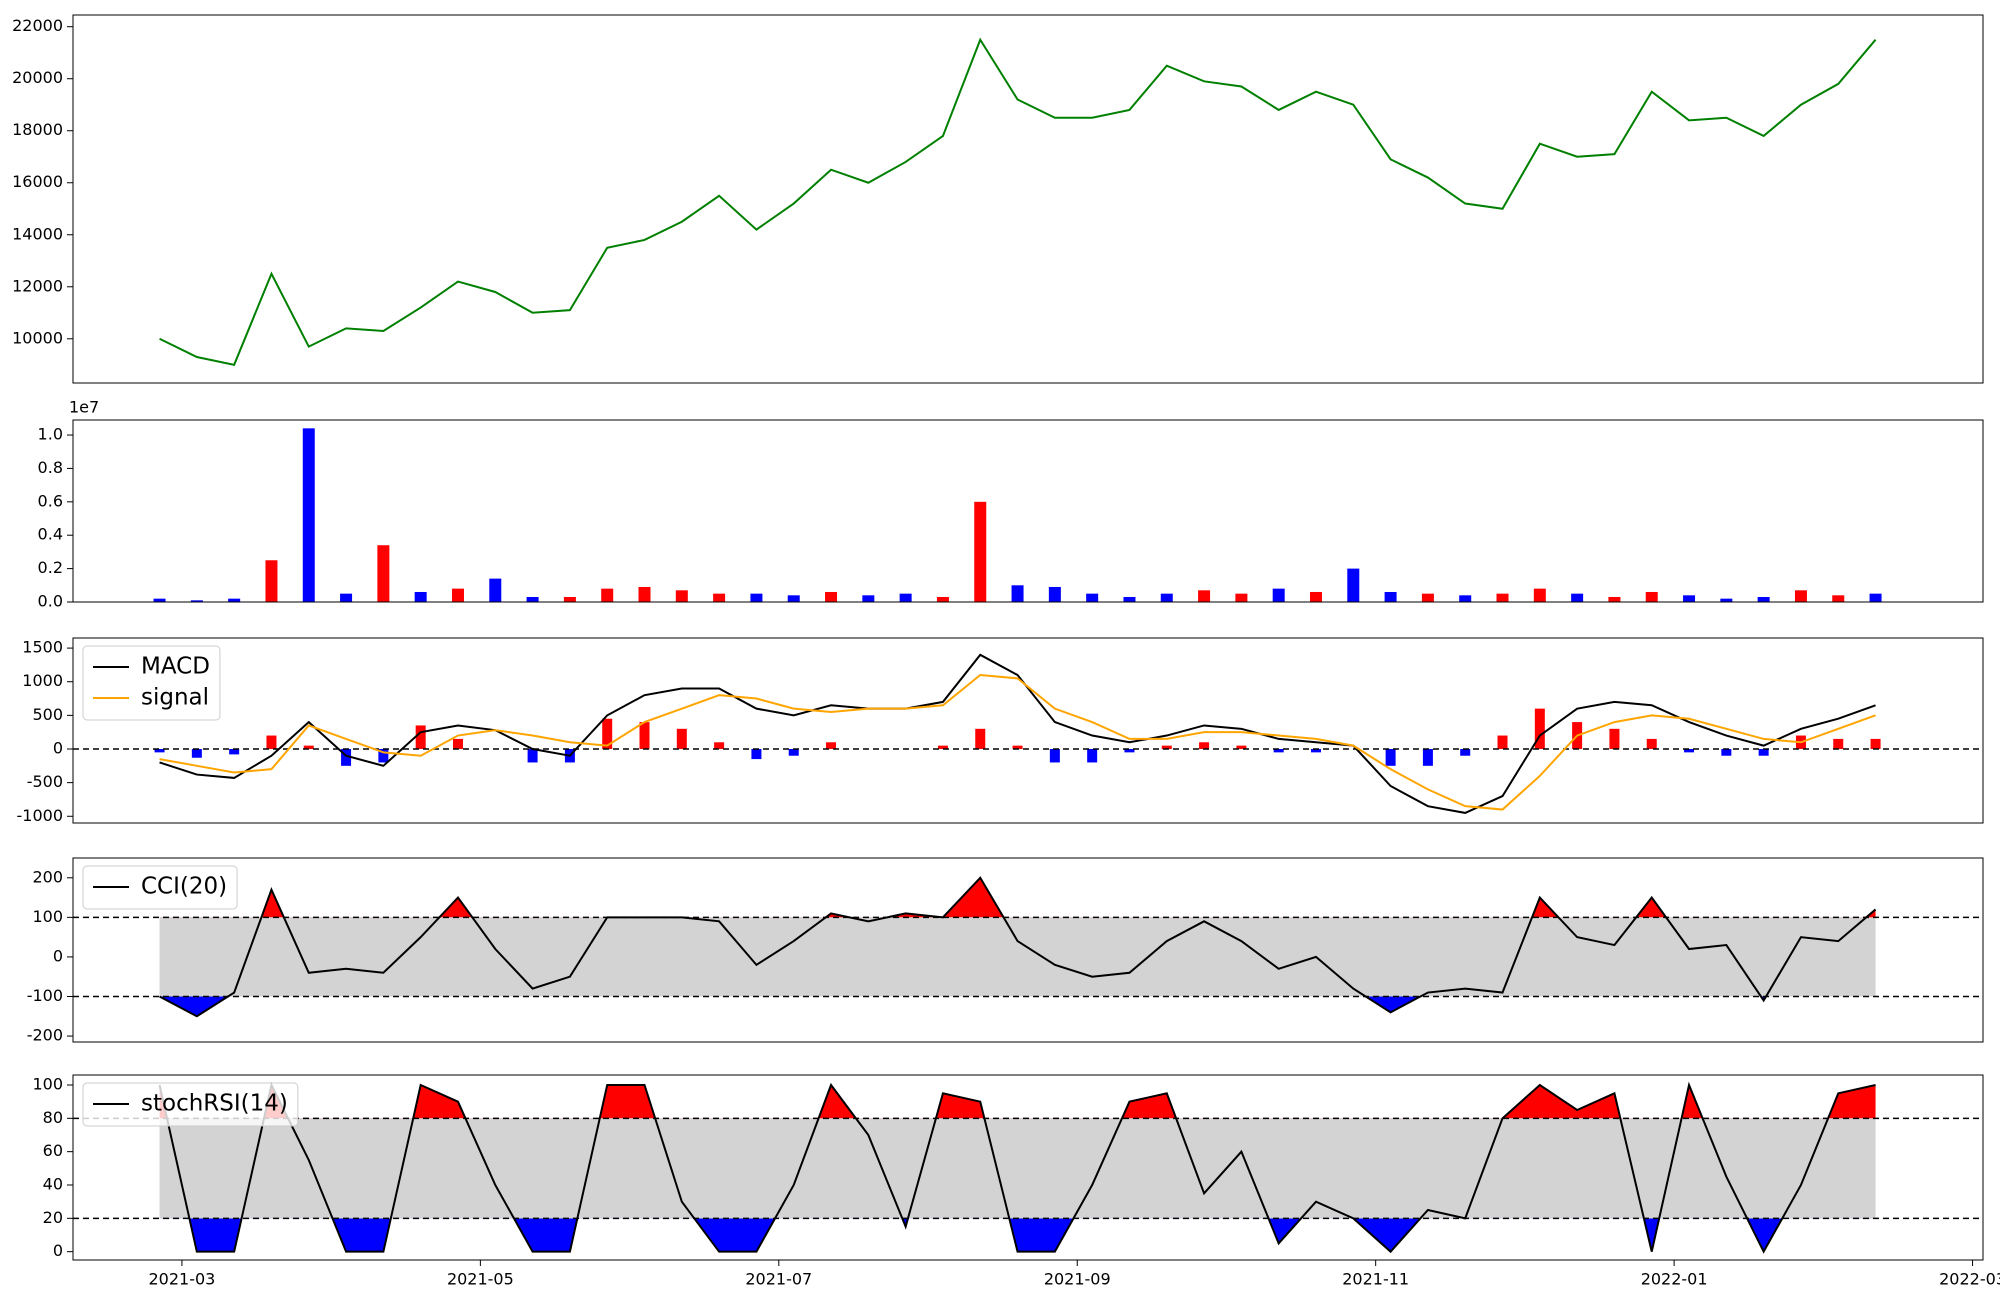  Describe the element at coordinates (42, 647) in the screenshot. I see `y-tick-label: 1500` at that location.